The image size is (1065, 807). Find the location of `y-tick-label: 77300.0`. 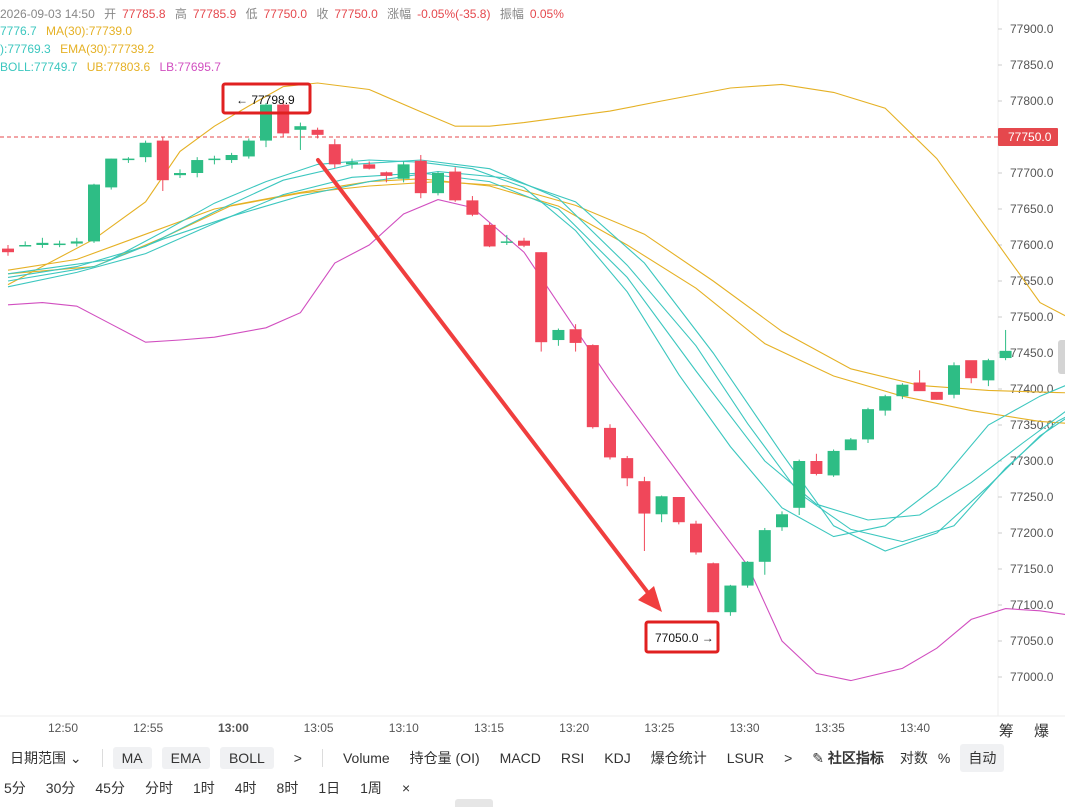

y-tick-label: 77300.0 is located at coordinates (1032, 461).